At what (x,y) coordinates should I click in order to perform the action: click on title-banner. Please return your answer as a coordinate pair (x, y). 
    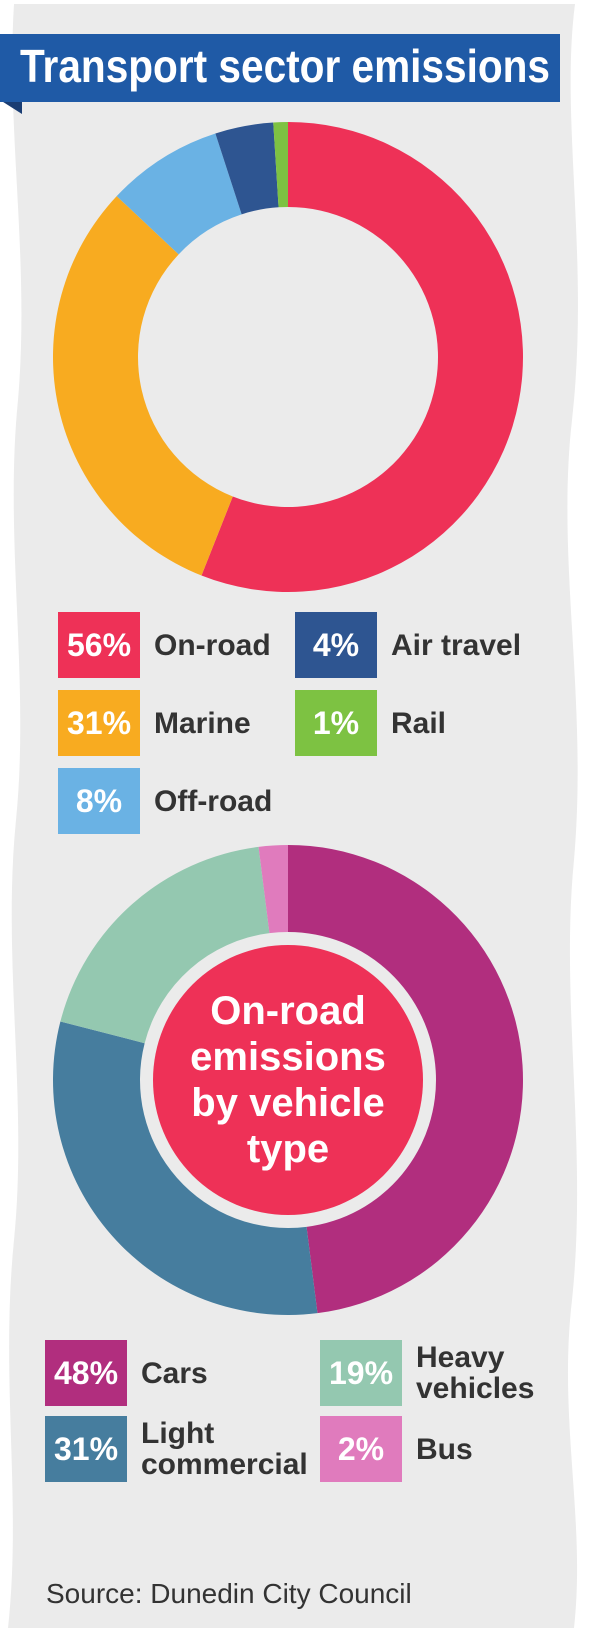
    Looking at the image, I should click on (280, 68).